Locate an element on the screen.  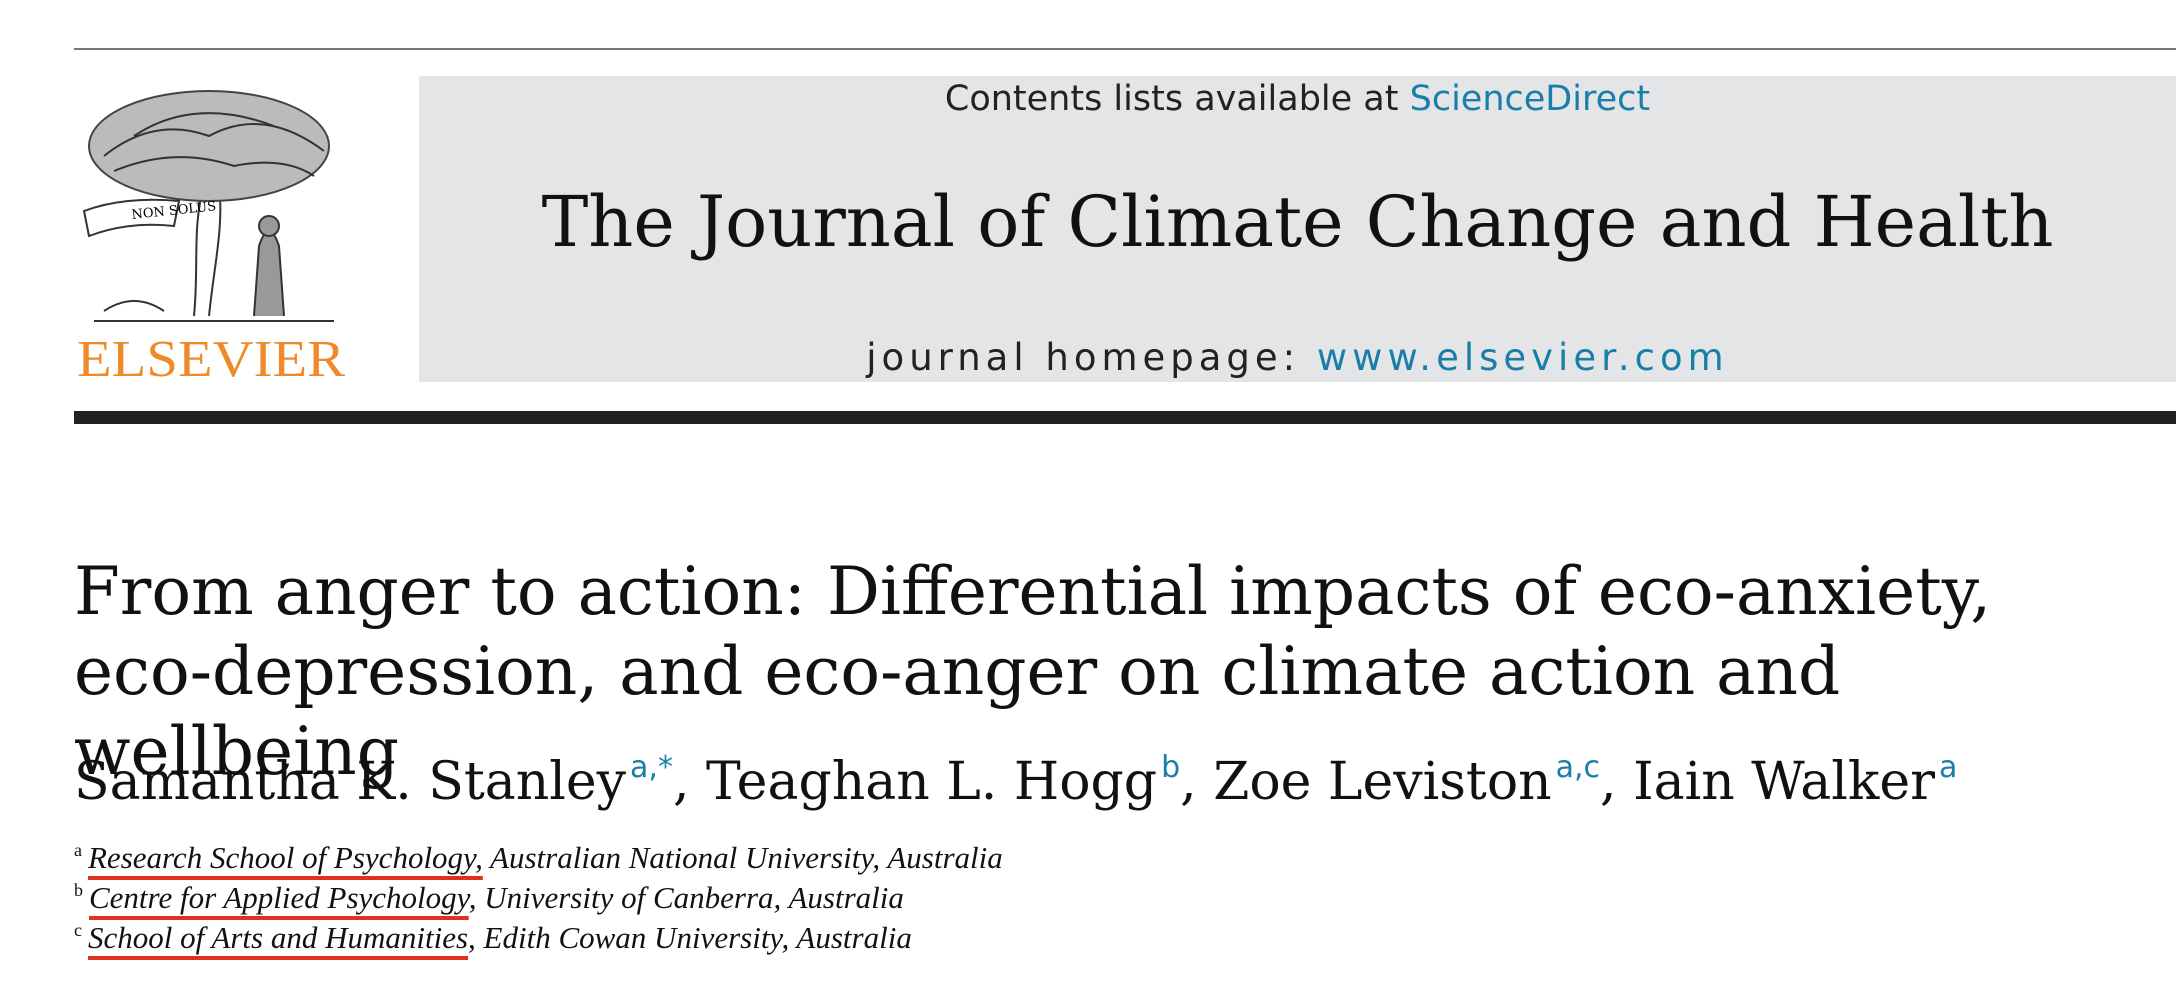
homepage-link: www.elsevier.com is located at coordinates (1522, 357).